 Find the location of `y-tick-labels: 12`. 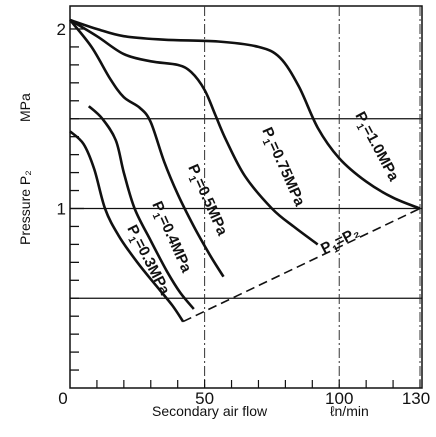

y-tick-labels: 12 is located at coordinates (61, 119).